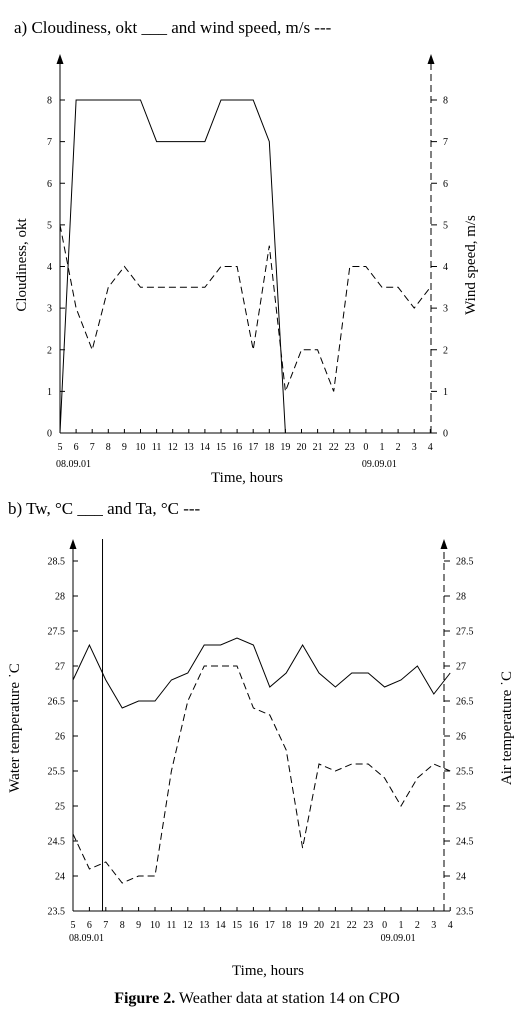  What do you see at coordinates (303, 925) in the screenshot?
I see `chart-b-x-tick-label: 19` at bounding box center [303, 925].